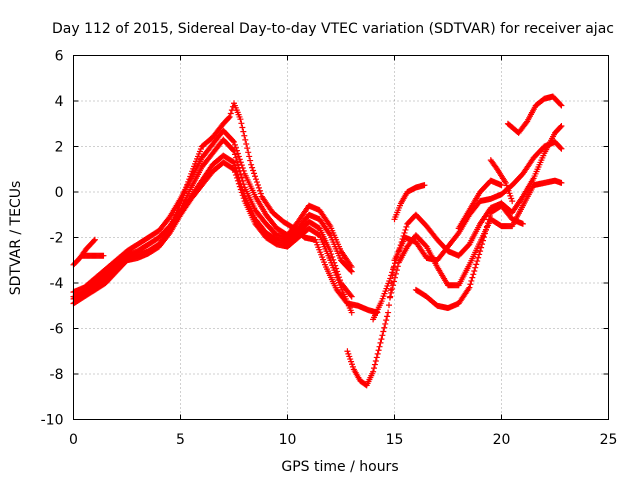 This screenshot has width=640, height=480. I want to click on y-tick-label: -4, so click(57, 284).